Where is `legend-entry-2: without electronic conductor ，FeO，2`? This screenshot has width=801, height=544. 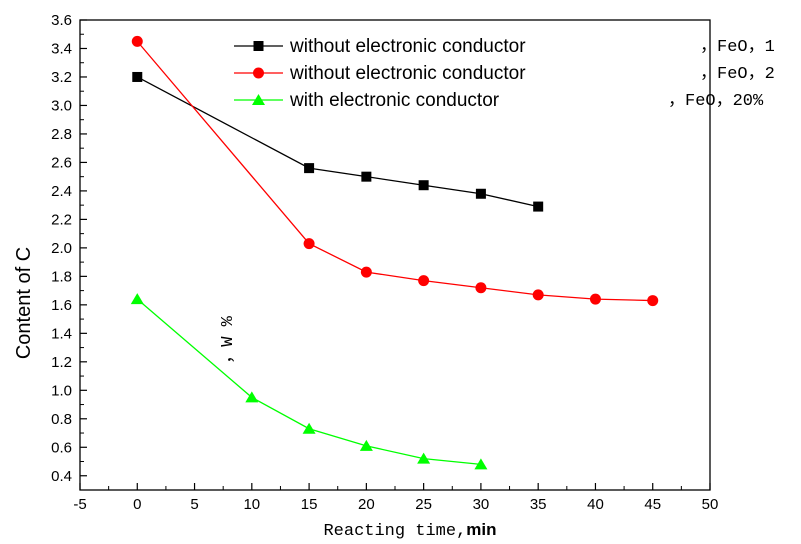
legend-entry-2: without electronic conductor ，FeO，2 is located at coordinates (504, 73).